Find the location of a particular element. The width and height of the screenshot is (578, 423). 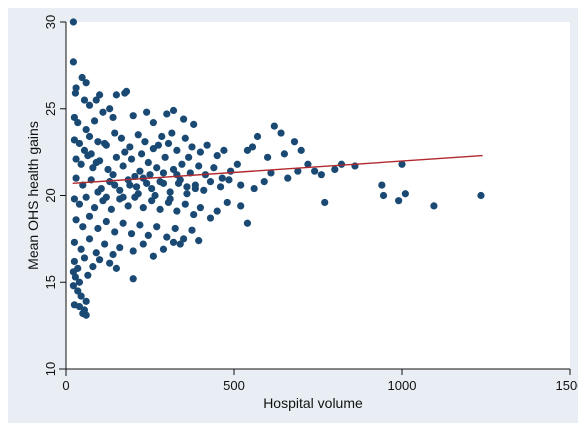

fit-line-group is located at coordinates (277, 169).